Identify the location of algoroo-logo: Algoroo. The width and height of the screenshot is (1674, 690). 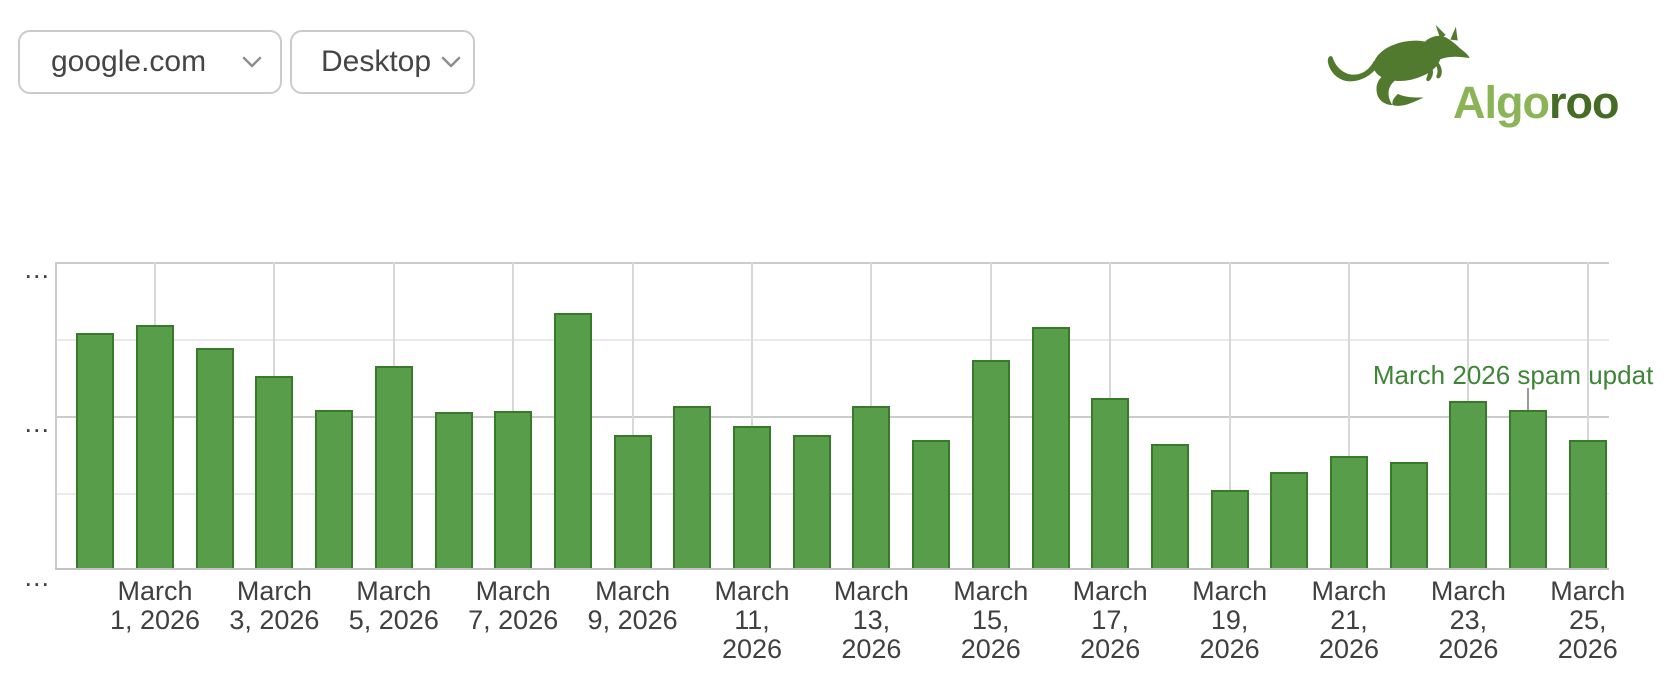
(1492, 73).